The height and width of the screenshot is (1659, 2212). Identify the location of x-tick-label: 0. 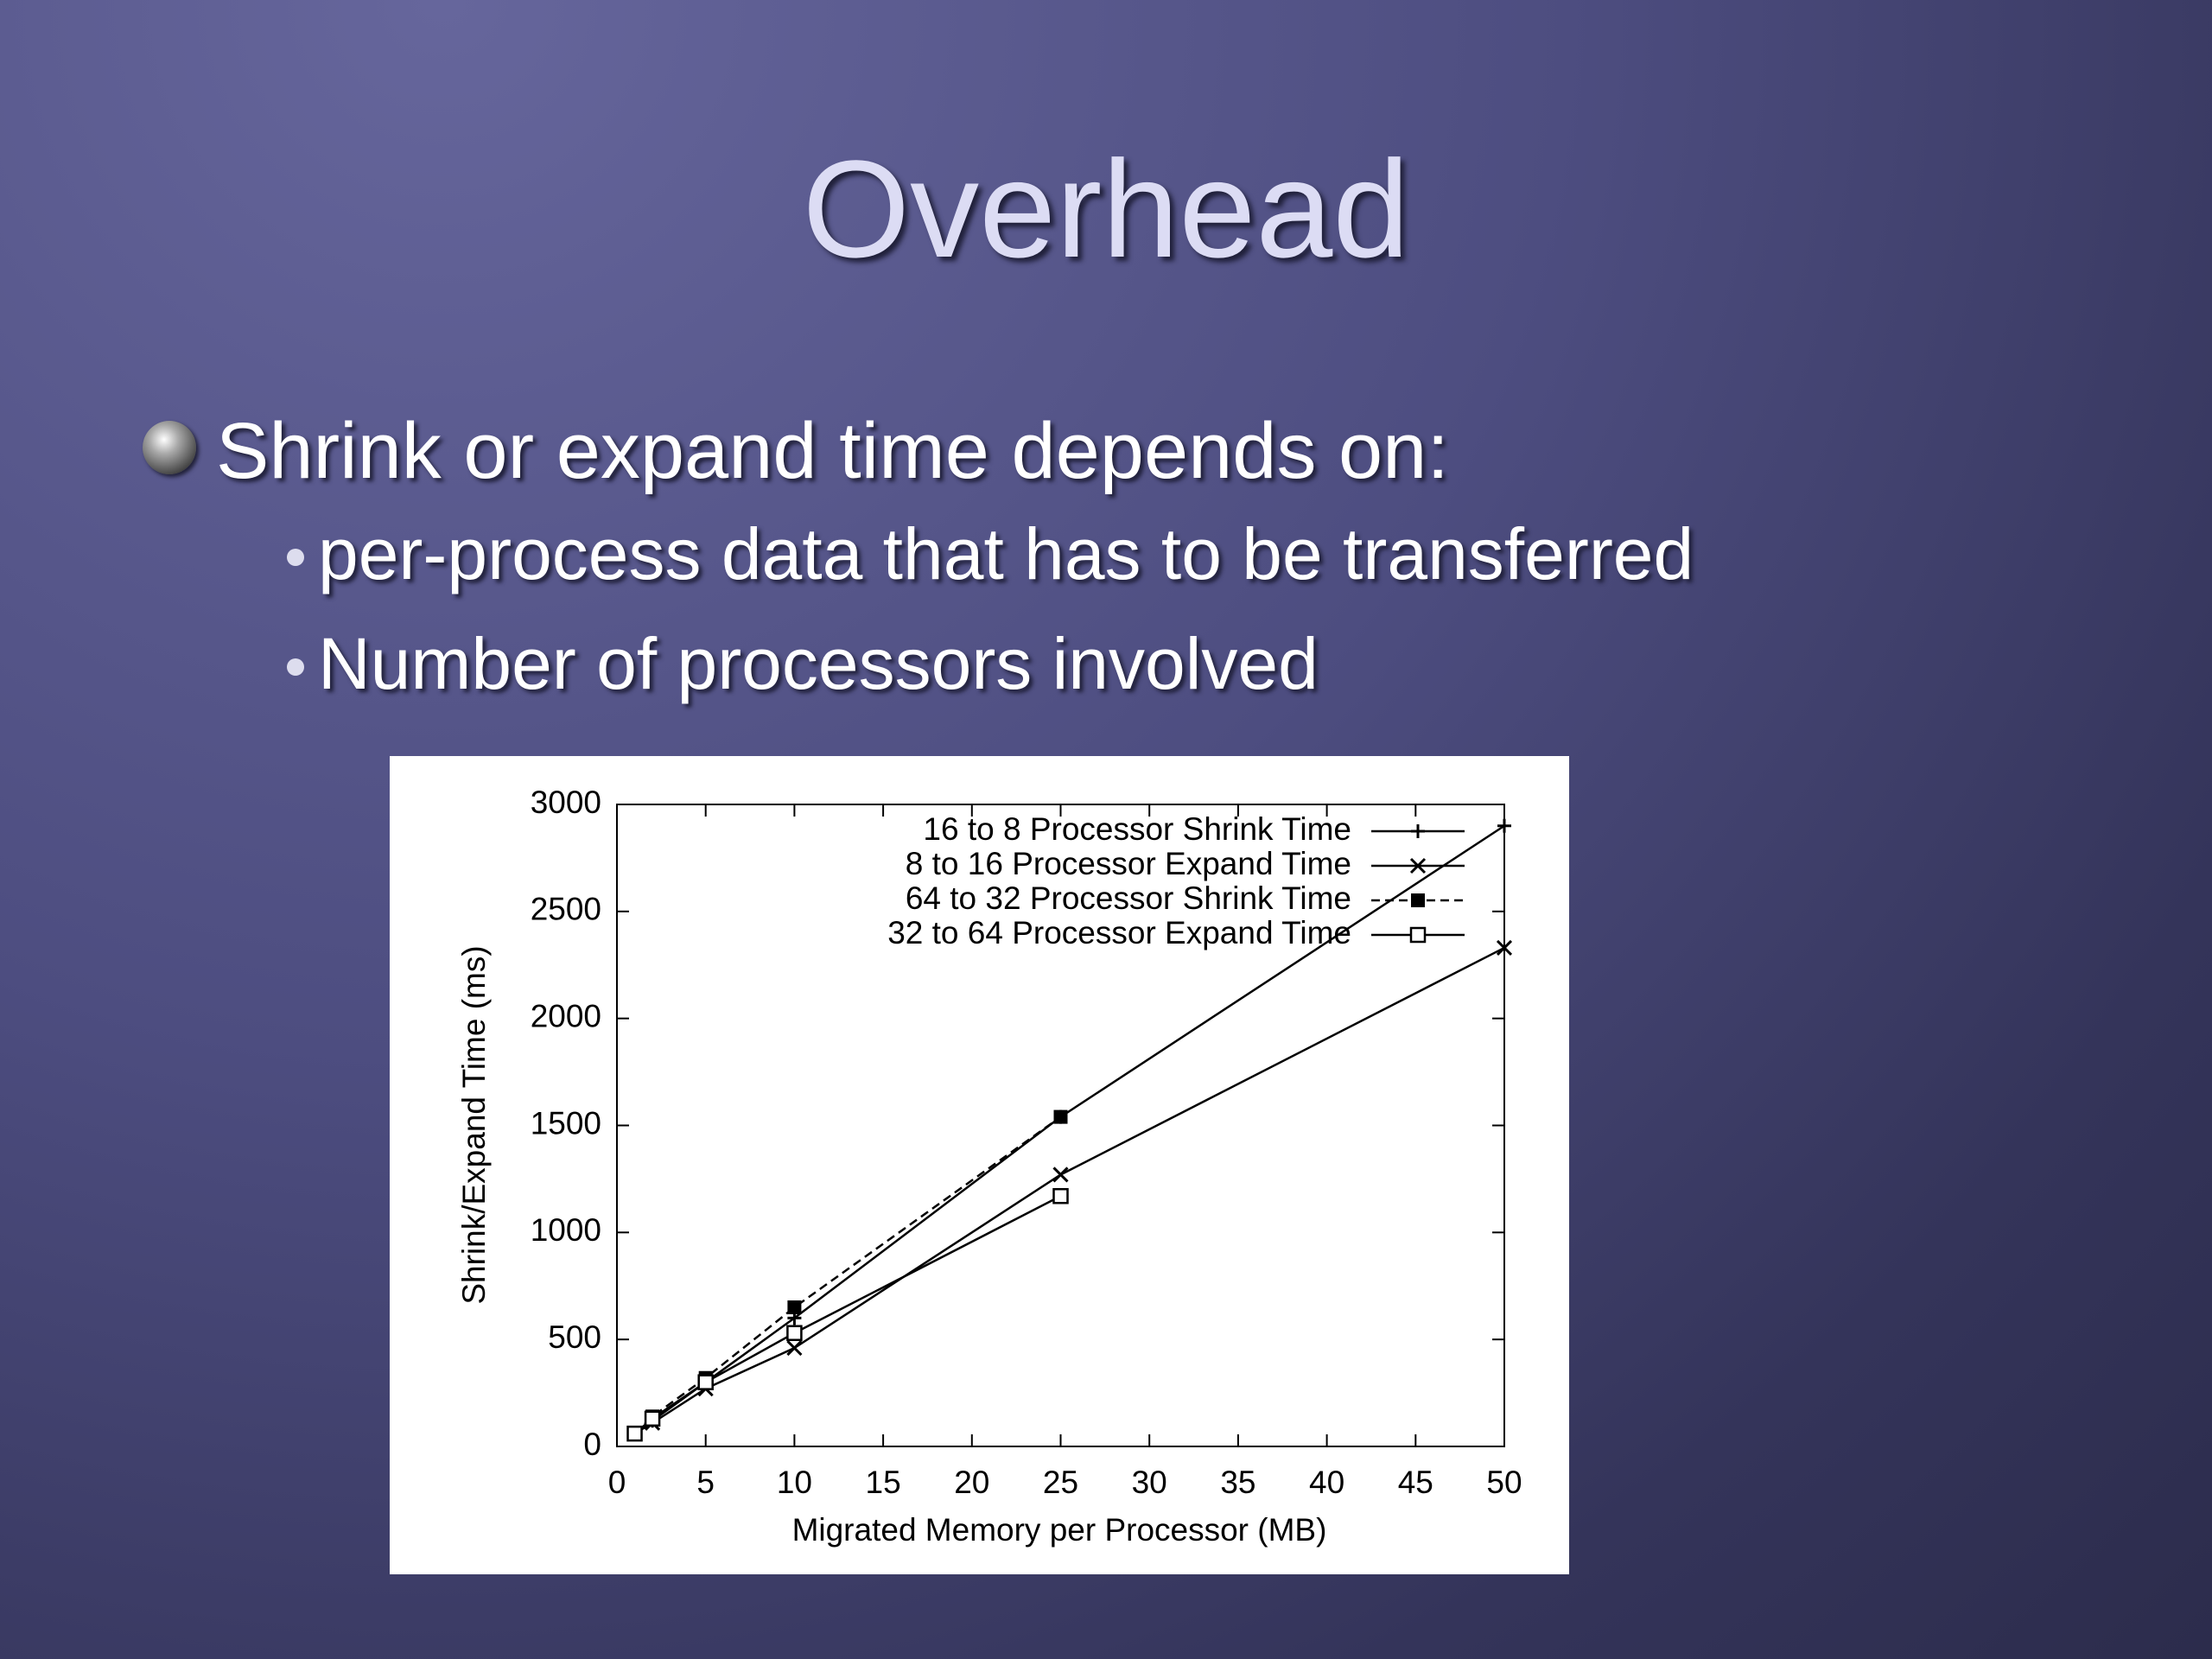
(617, 1482).